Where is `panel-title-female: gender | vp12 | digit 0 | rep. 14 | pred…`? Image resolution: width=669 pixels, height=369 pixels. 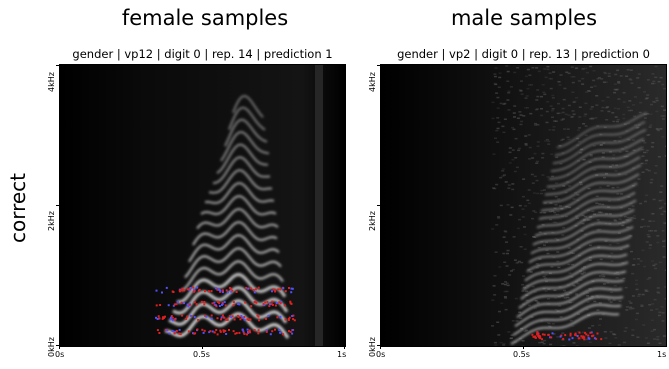 panel-title-female: gender | vp12 | digit 0 | rep. 14 | pred… is located at coordinates (202, 54).